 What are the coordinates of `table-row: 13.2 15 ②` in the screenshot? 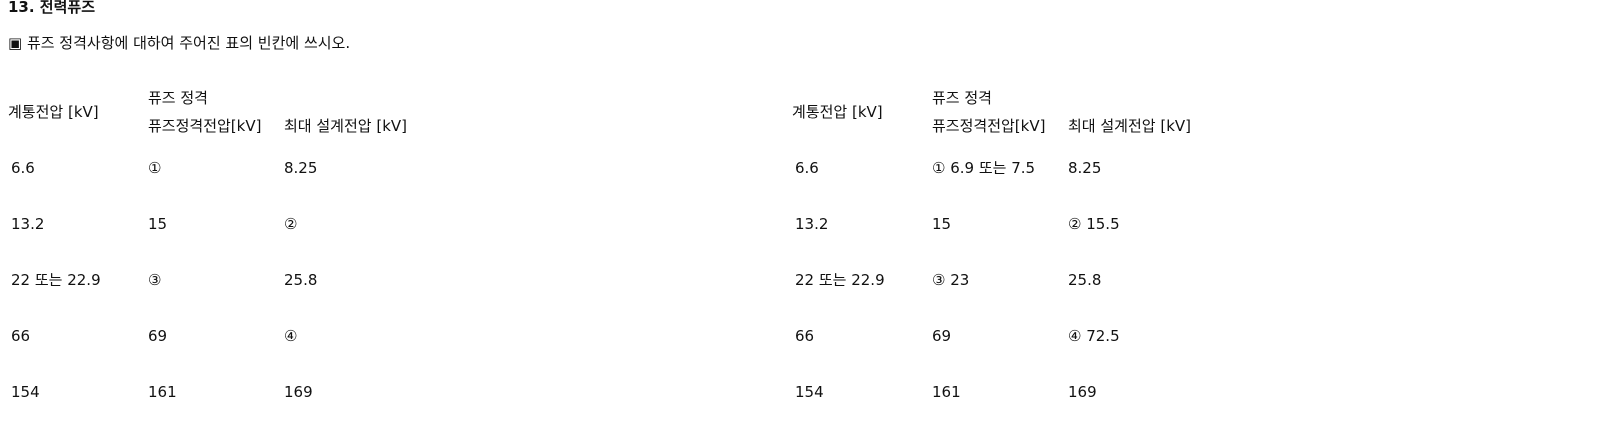 It's located at (236, 224).